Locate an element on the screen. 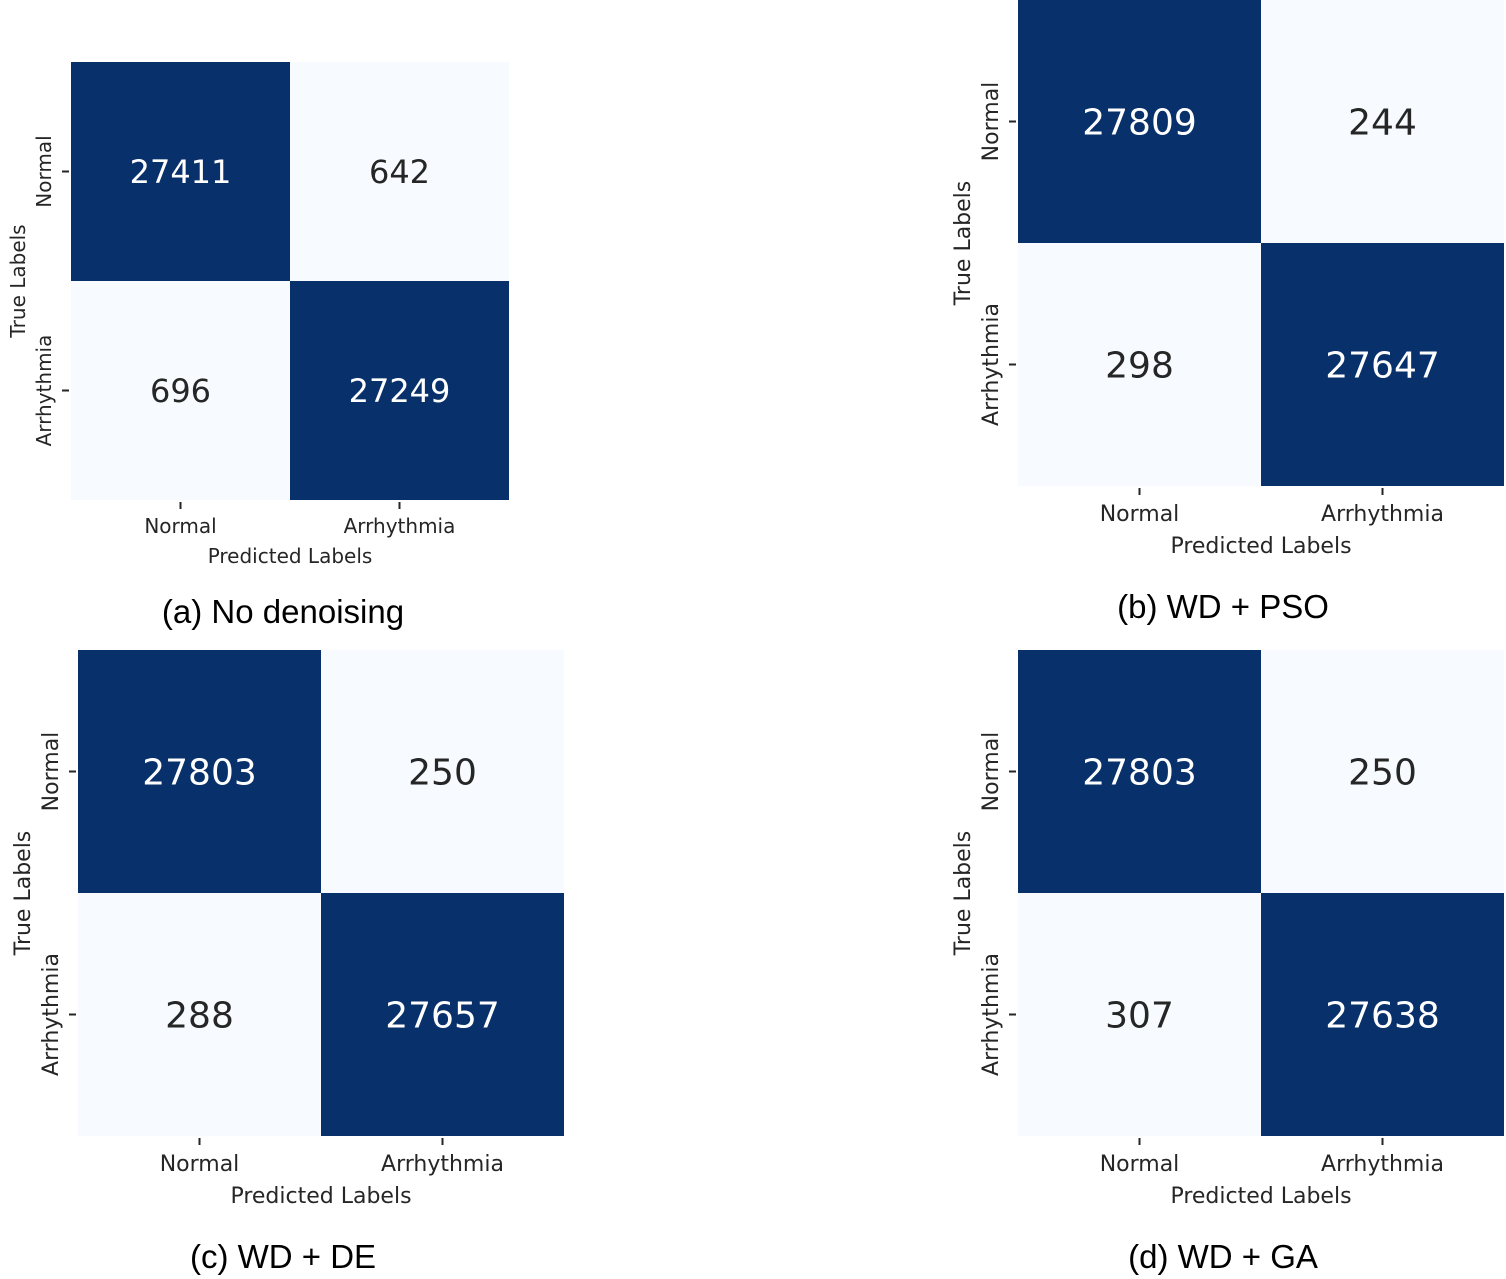 Image resolution: width=1506 pixels, height=1279 pixels. cell-value: 288 is located at coordinates (199, 1015).